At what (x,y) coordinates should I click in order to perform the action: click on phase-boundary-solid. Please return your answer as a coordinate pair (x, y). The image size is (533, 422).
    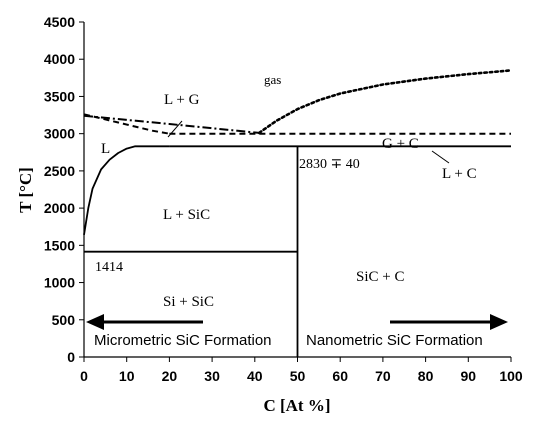
    Looking at the image, I should click on (126, 190).